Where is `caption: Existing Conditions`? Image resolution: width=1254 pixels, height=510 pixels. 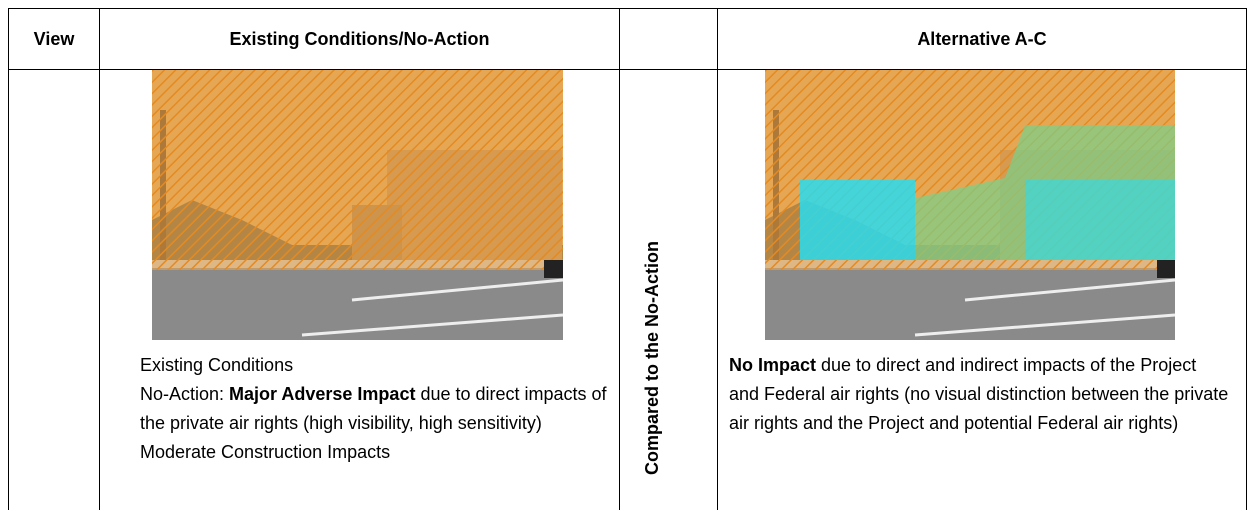 caption: Existing Conditions is located at coordinates (217, 365).